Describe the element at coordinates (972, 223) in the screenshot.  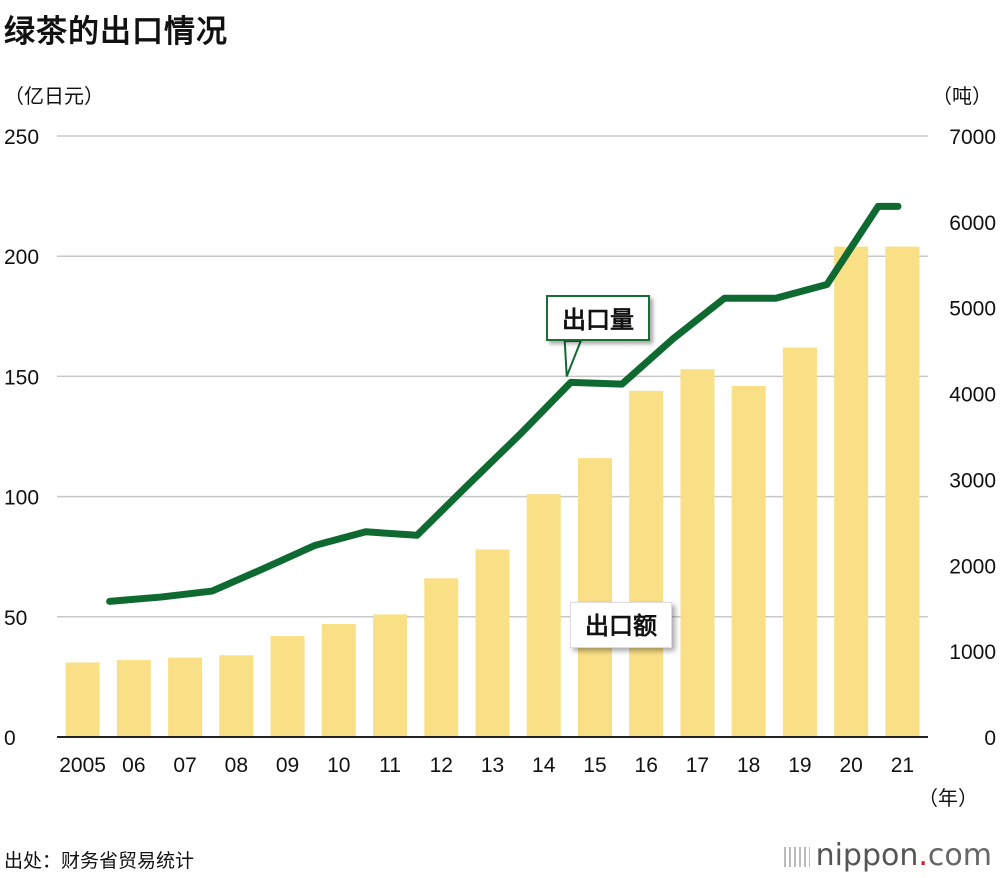
I see `right-tick-label: 6000` at that location.